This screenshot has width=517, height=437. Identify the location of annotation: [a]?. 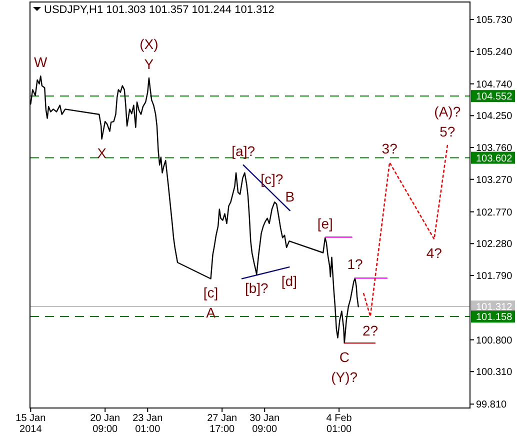
(244, 150).